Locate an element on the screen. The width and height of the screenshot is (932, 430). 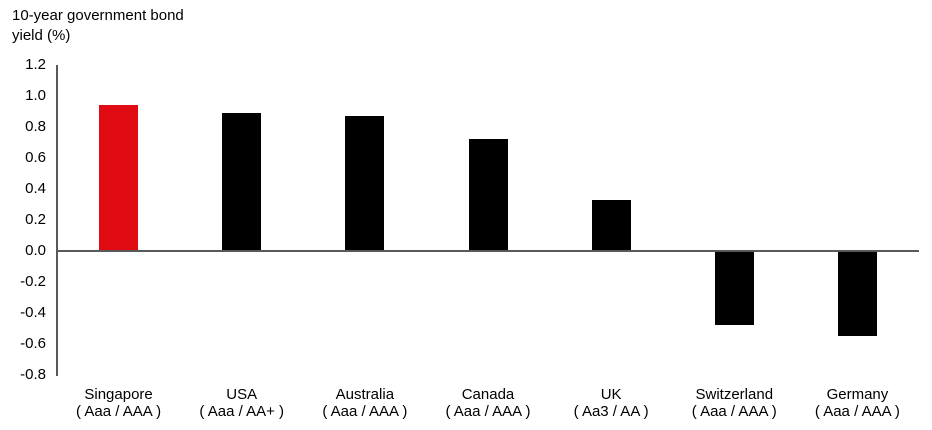
y-tick-label: -0.4 is located at coordinates (33, 312).